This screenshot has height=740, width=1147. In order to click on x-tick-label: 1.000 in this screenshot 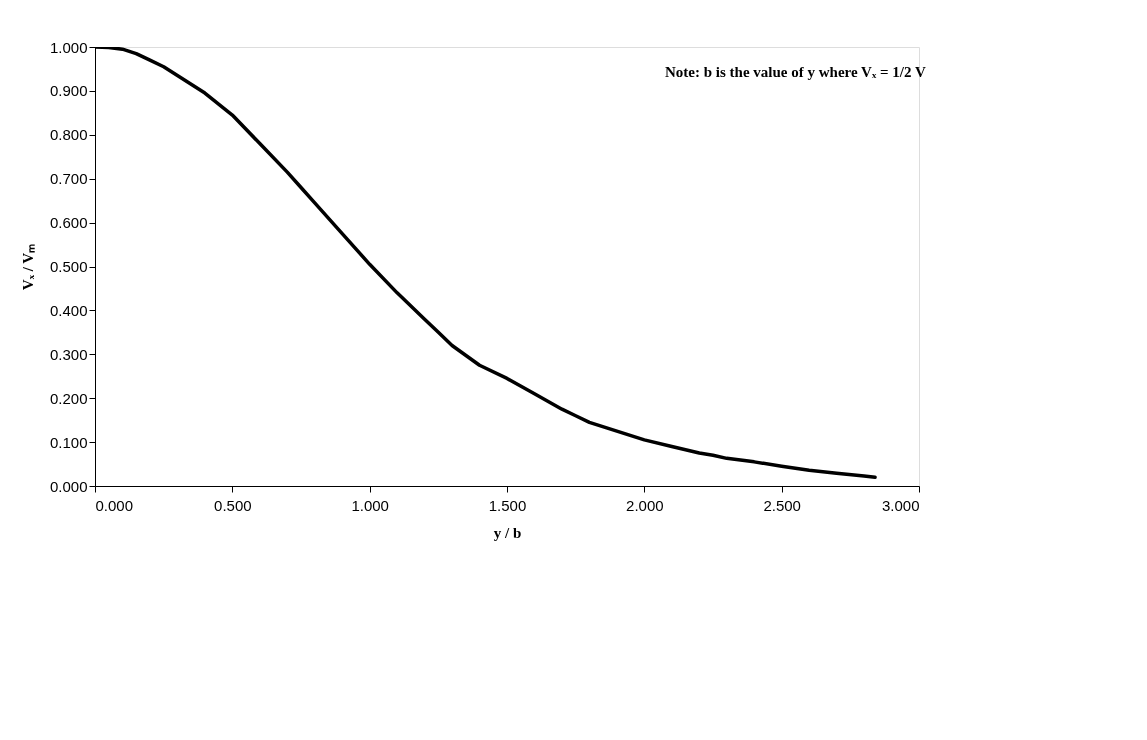, I will do `click(370, 505)`.